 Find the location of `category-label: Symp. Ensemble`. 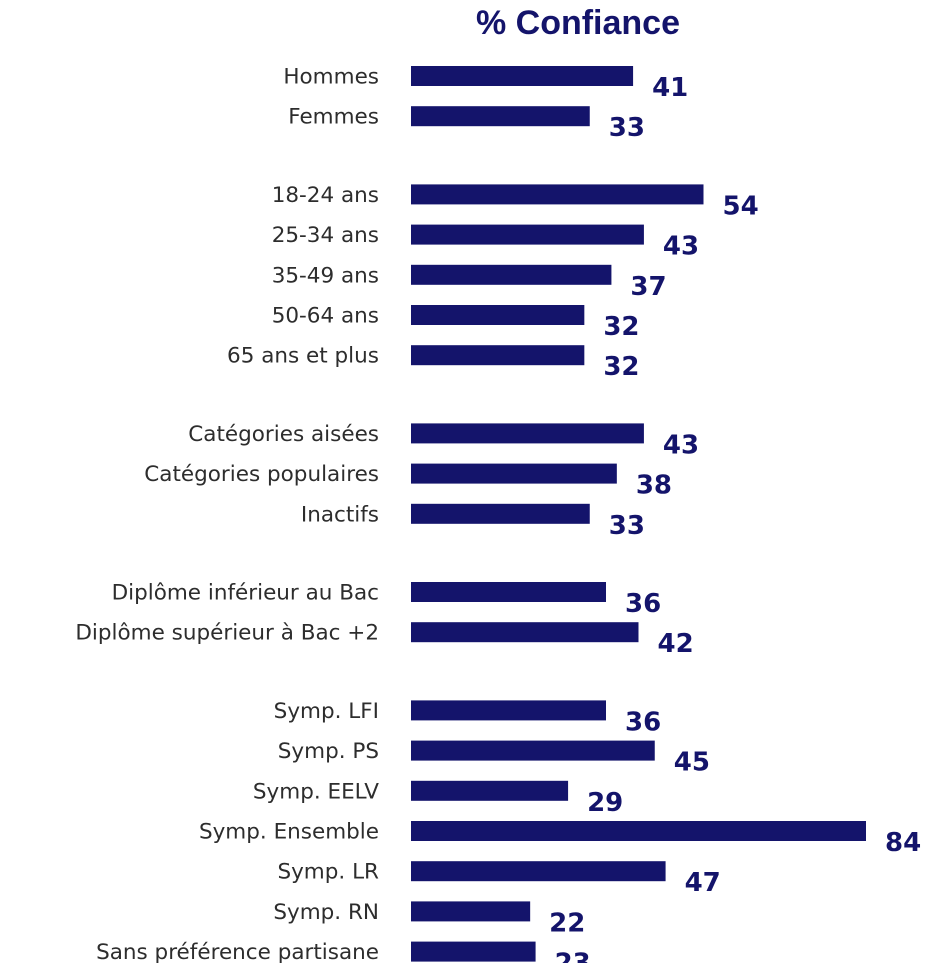

category-label: Symp. Ensemble is located at coordinates (289, 832).